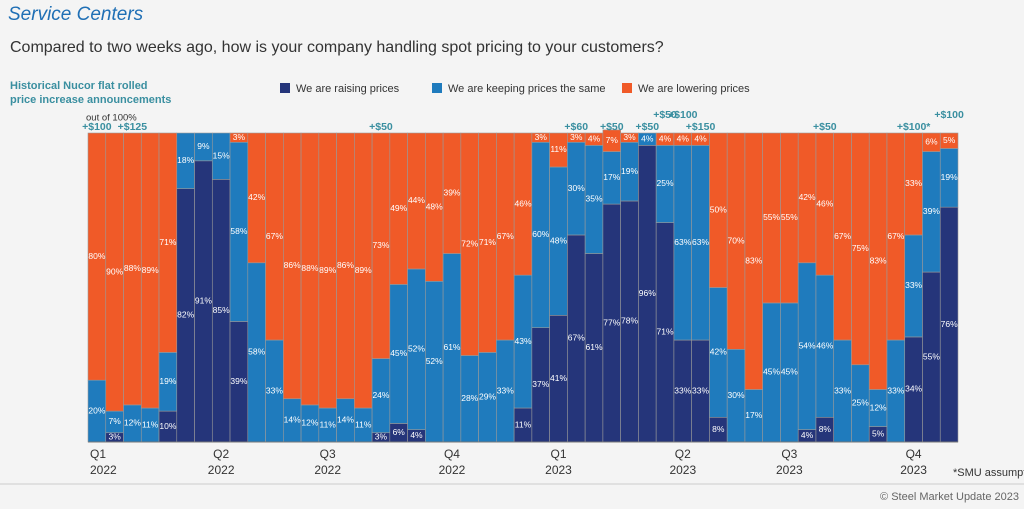 The image size is (1024, 509). What do you see at coordinates (611, 322) in the screenshot?
I see `value-label: 77%` at bounding box center [611, 322].